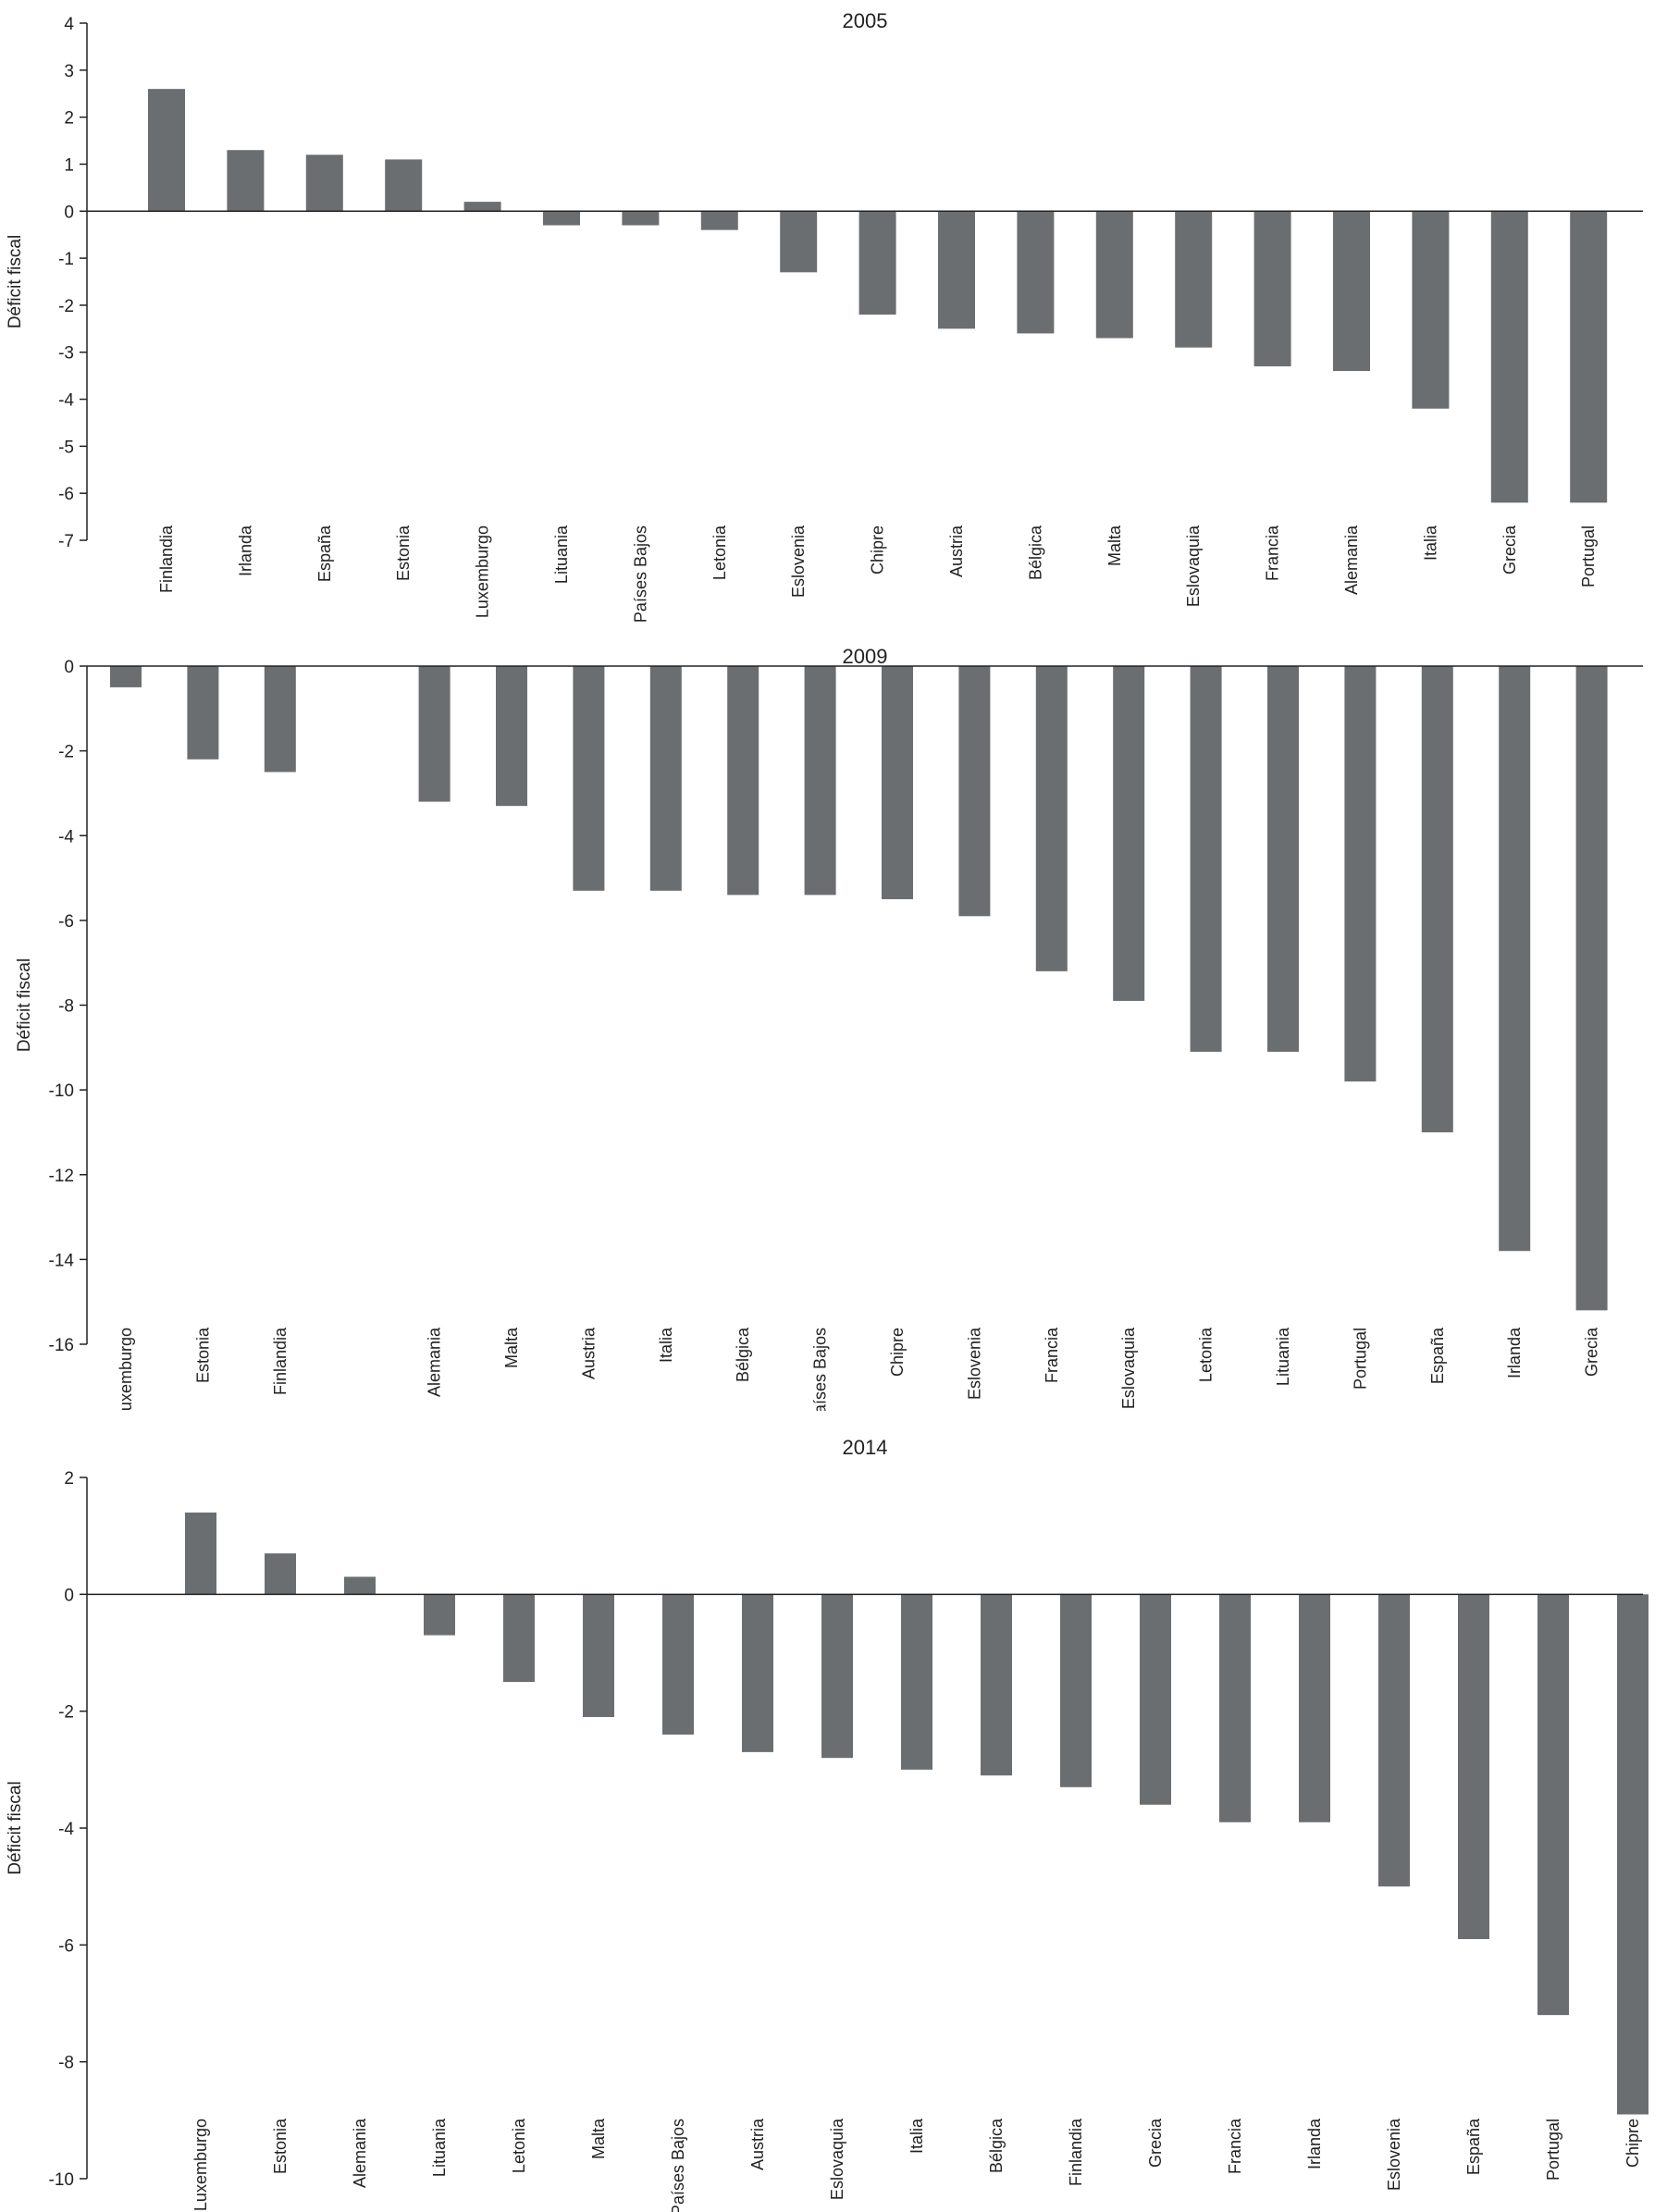  What do you see at coordinates (66, 1830) in the screenshot?
I see `y-tick-label: -4` at bounding box center [66, 1830].